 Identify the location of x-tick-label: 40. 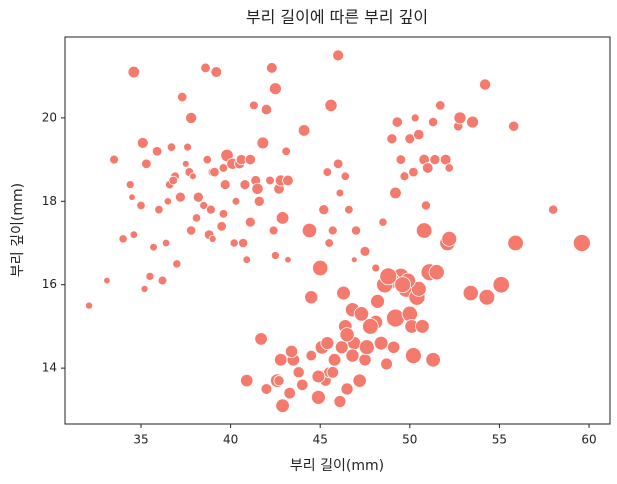
(230, 440).